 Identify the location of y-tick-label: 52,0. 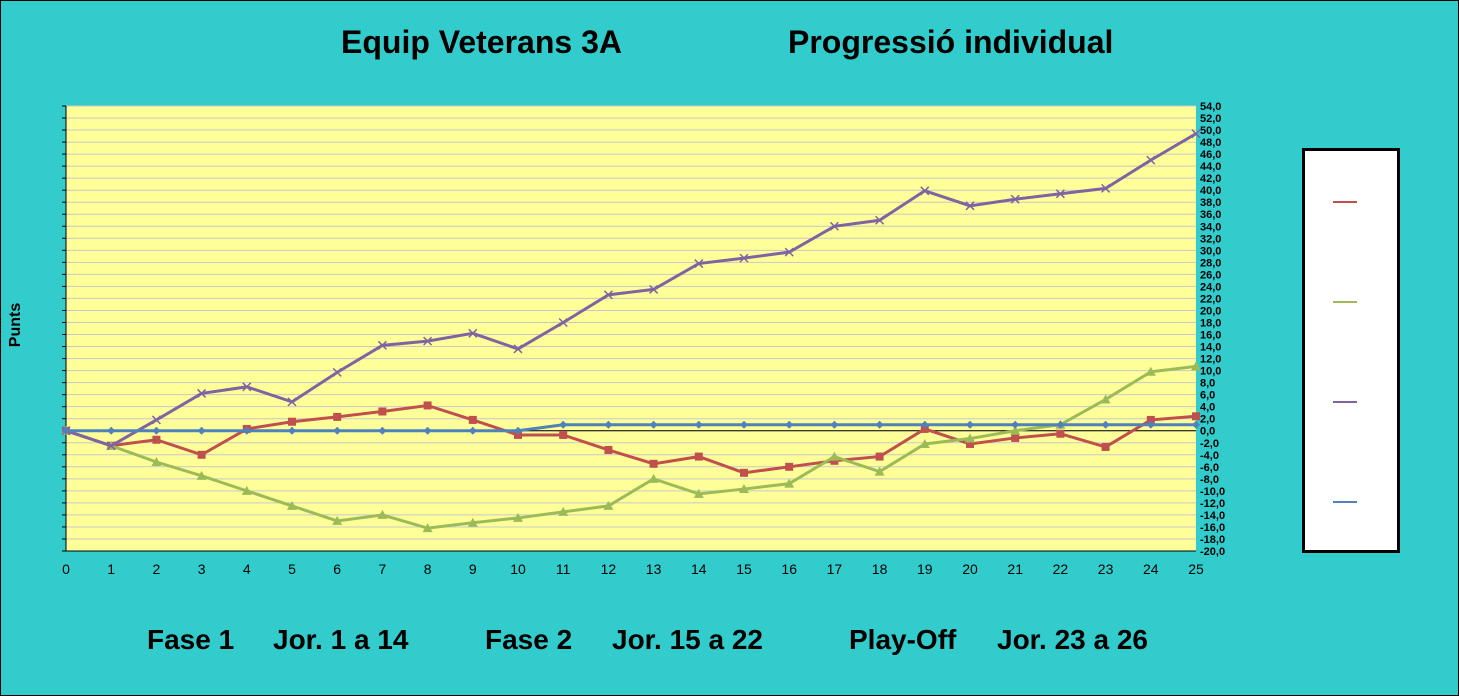
(1210, 119).